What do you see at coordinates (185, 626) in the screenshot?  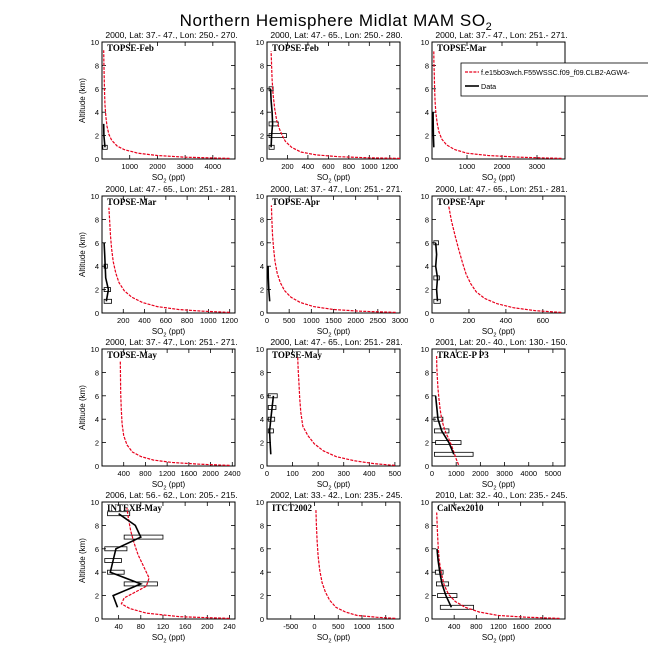 I see `x-tick-label: 160` at bounding box center [185, 626].